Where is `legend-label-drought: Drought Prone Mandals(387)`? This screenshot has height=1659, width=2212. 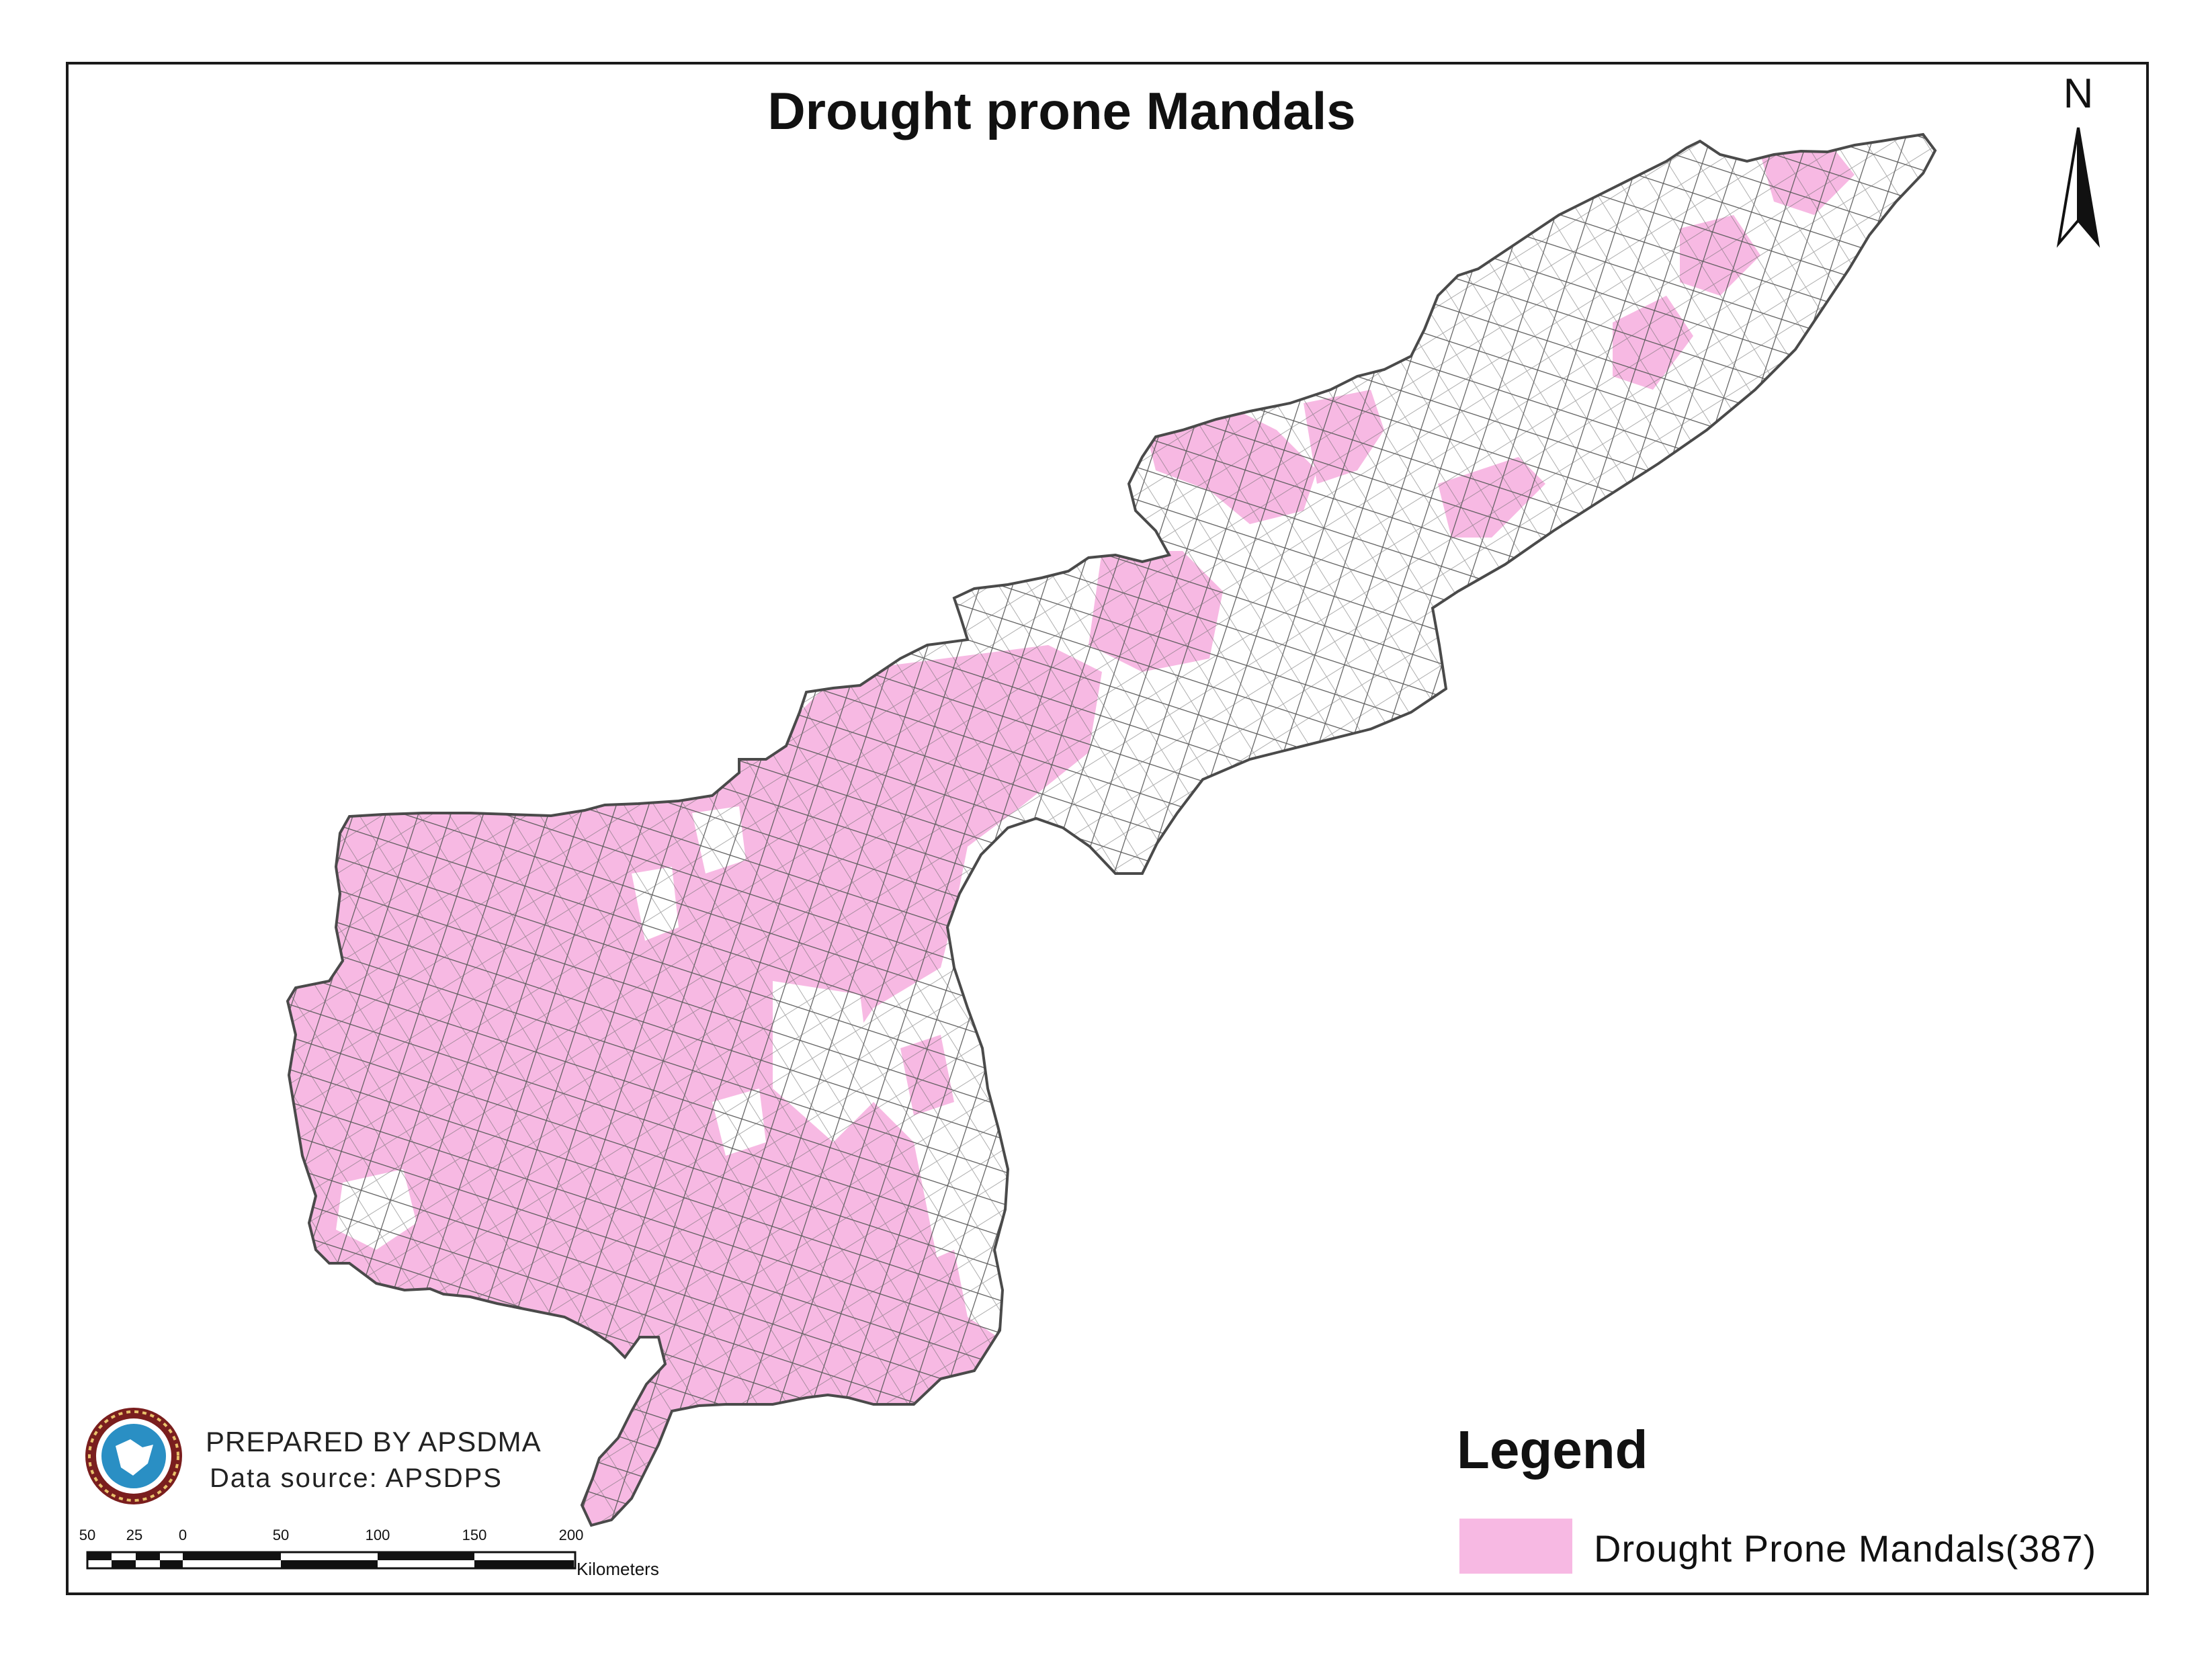 legend-label-drought: Drought Prone Mandals(387) is located at coordinates (1845, 1548).